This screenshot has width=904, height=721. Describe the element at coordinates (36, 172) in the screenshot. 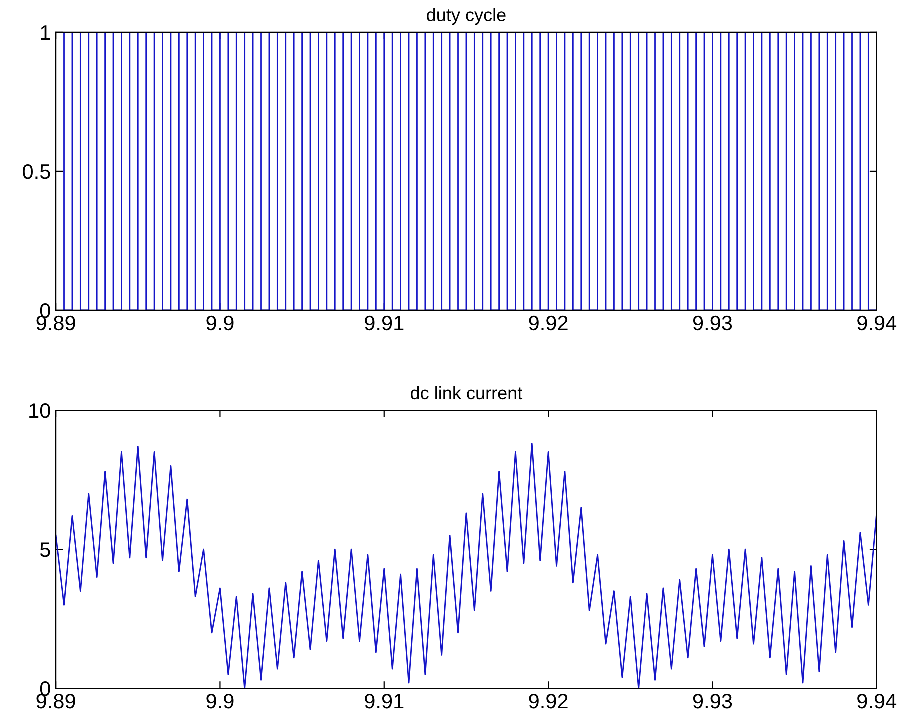

I see `y-tick-label: 0.5` at that location.